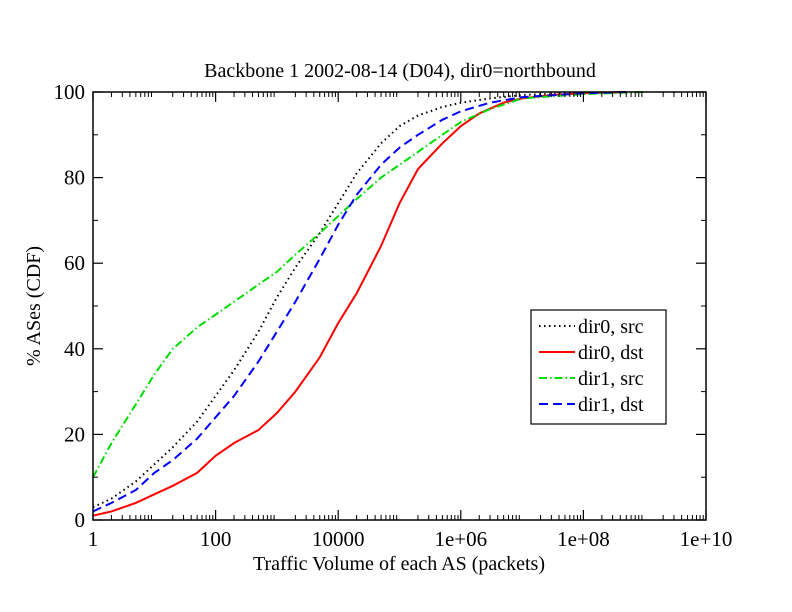 This screenshot has height=612, width=792. Describe the element at coordinates (80, 520) in the screenshot. I see `y-tick-label: 0` at that location.